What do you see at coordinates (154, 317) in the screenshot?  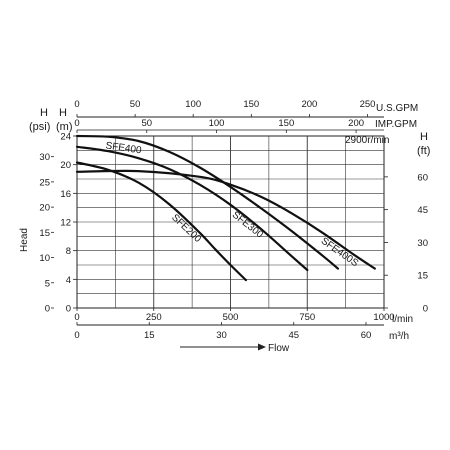 I see `tick-lpm: 250` at bounding box center [154, 317].